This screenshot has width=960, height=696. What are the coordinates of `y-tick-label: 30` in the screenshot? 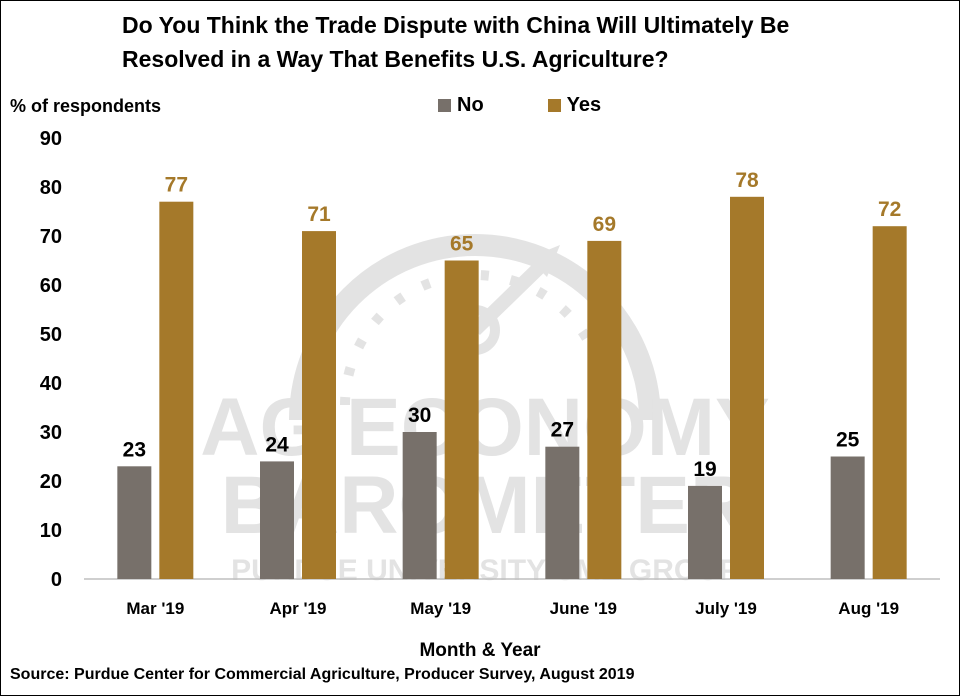 It's located at (51, 433).